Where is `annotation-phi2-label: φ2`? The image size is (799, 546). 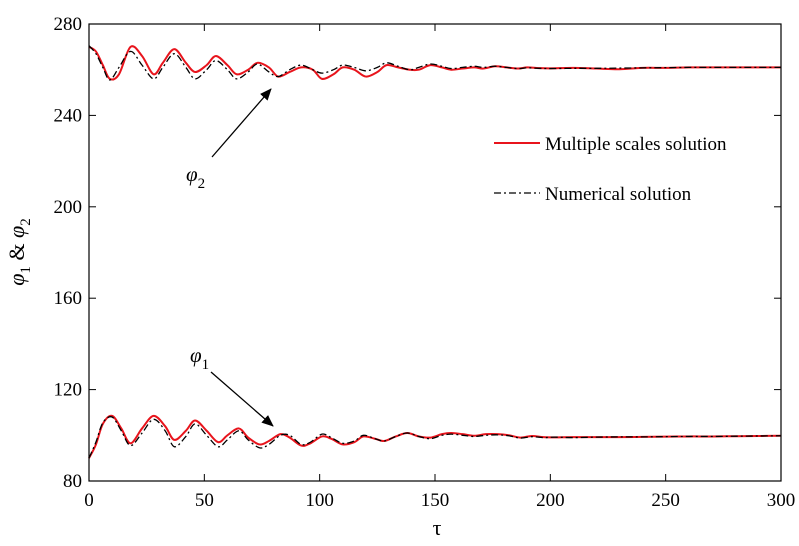 annotation-phi2-label: φ2 is located at coordinates (195, 177).